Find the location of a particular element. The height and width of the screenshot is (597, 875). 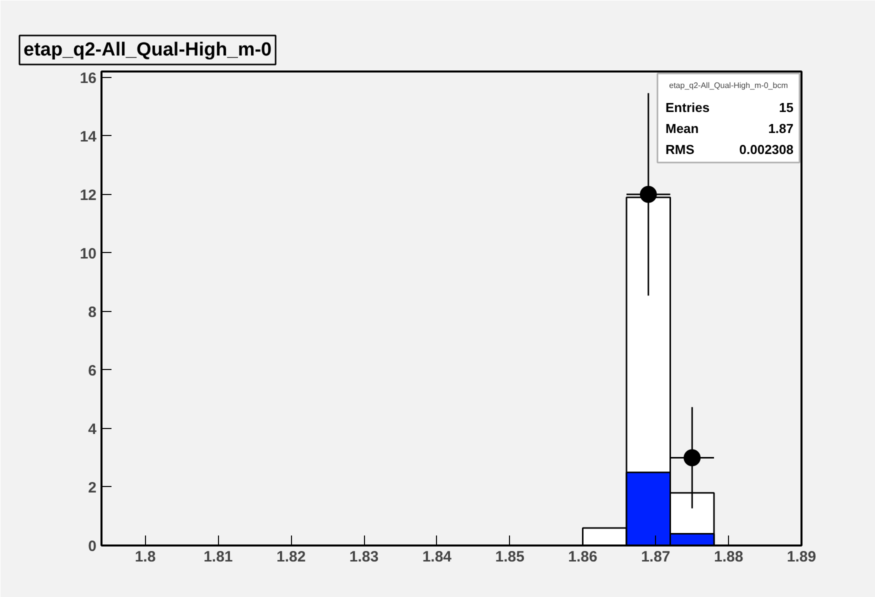

y-tick-label: 0 is located at coordinates (92, 546).